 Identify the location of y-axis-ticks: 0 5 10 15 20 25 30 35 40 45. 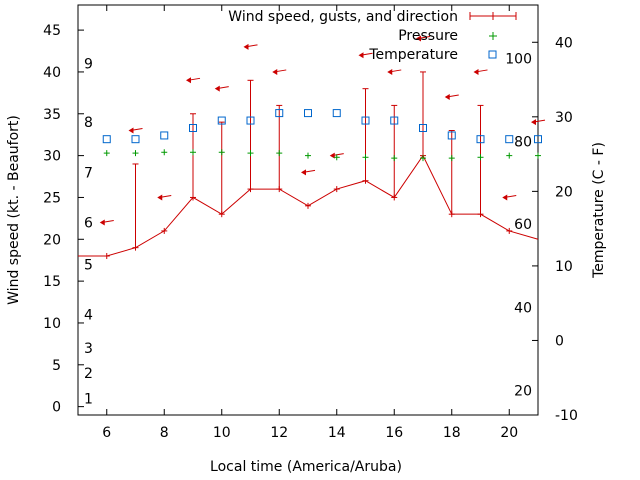
(63, 219).